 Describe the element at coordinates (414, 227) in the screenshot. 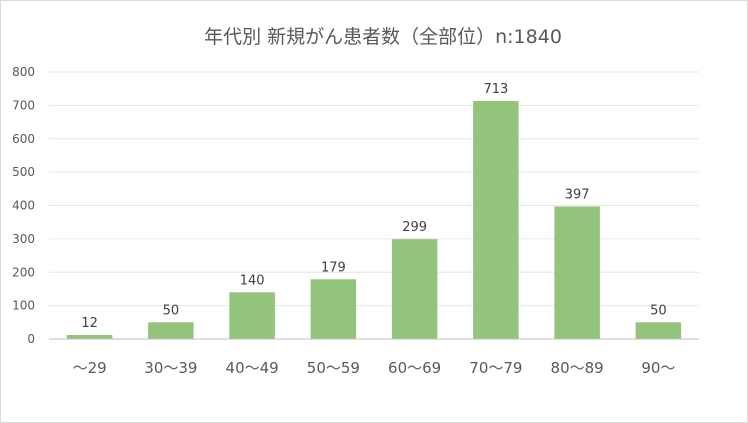

I see `data-label: 299` at that location.